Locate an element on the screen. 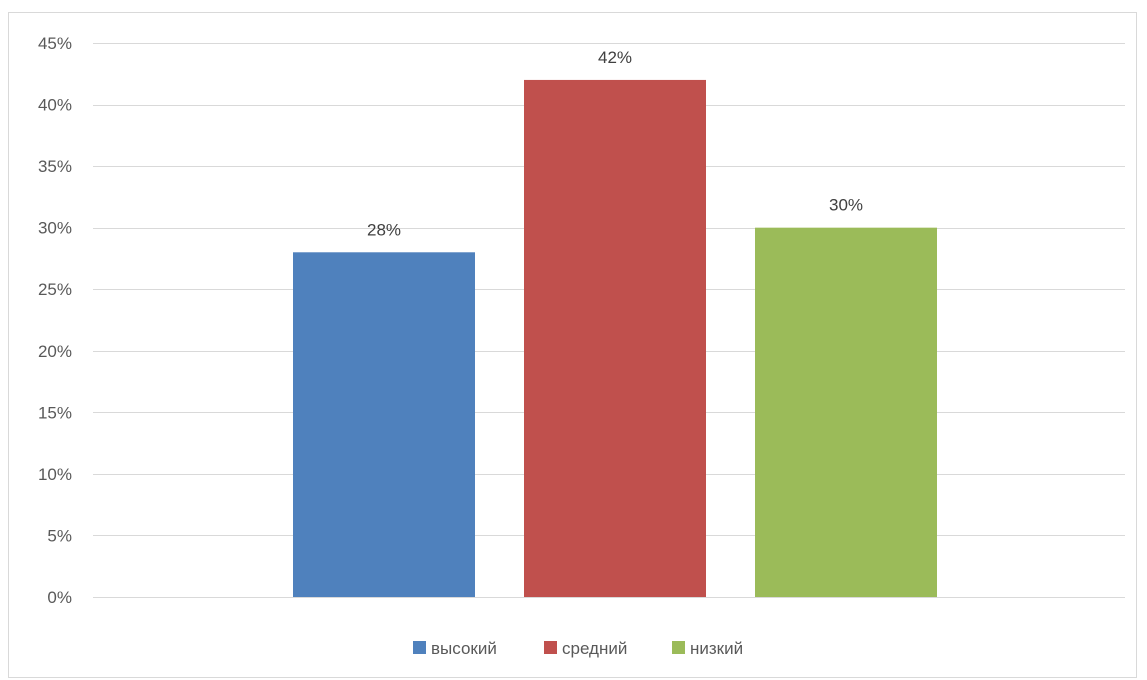 This screenshot has height=680, width=1147. legend-label-1: высокий is located at coordinates (464, 648).